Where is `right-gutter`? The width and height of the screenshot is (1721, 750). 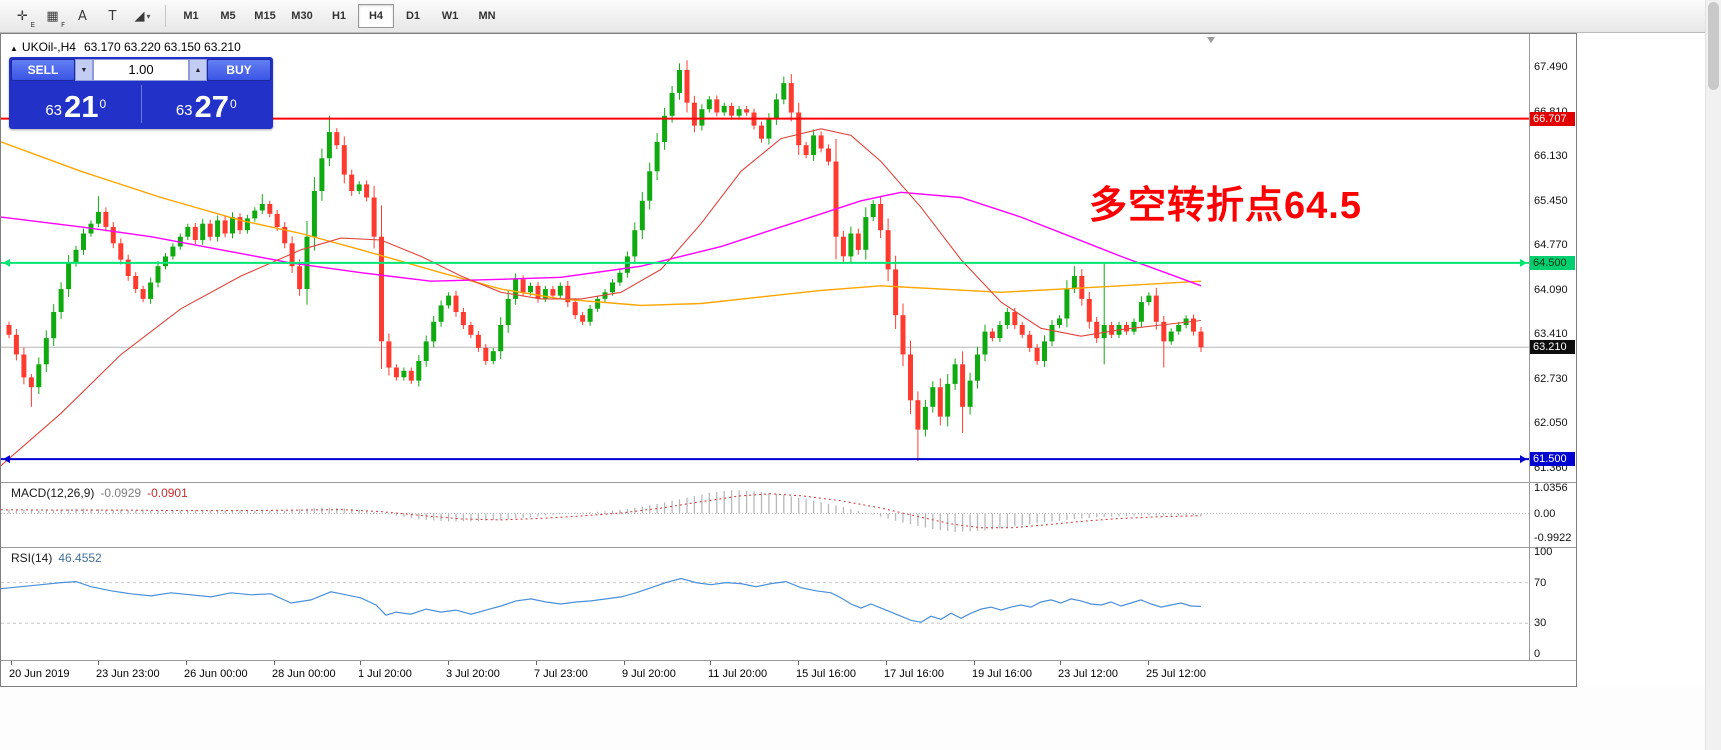
right-gutter is located at coordinates (1649, 360).